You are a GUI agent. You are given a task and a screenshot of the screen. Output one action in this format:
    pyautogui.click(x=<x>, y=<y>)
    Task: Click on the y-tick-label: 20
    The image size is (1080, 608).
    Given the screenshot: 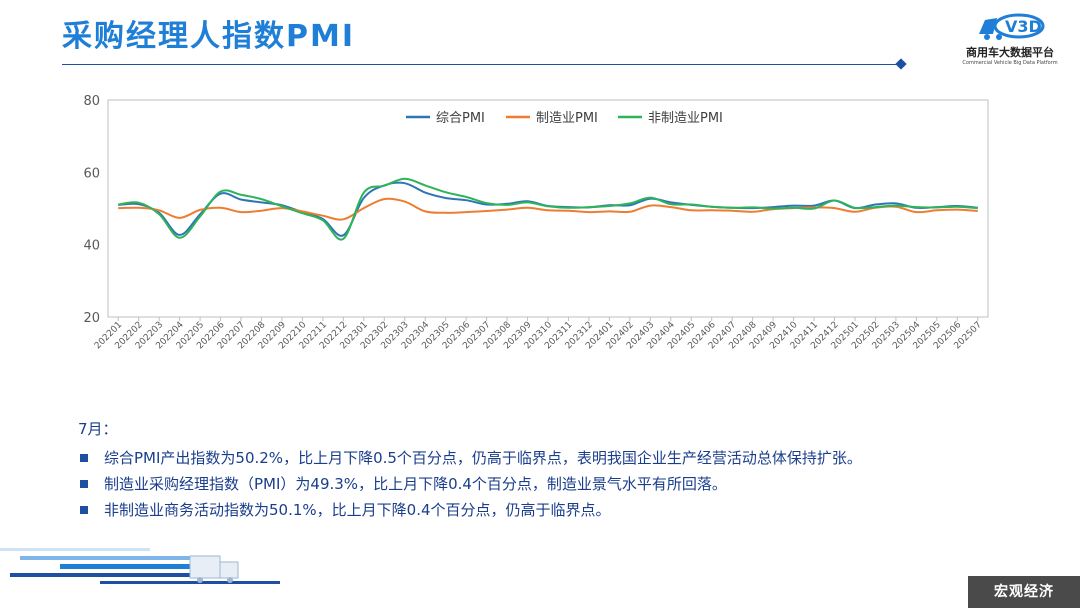 What is the action you would take?
    pyautogui.click(x=91, y=318)
    